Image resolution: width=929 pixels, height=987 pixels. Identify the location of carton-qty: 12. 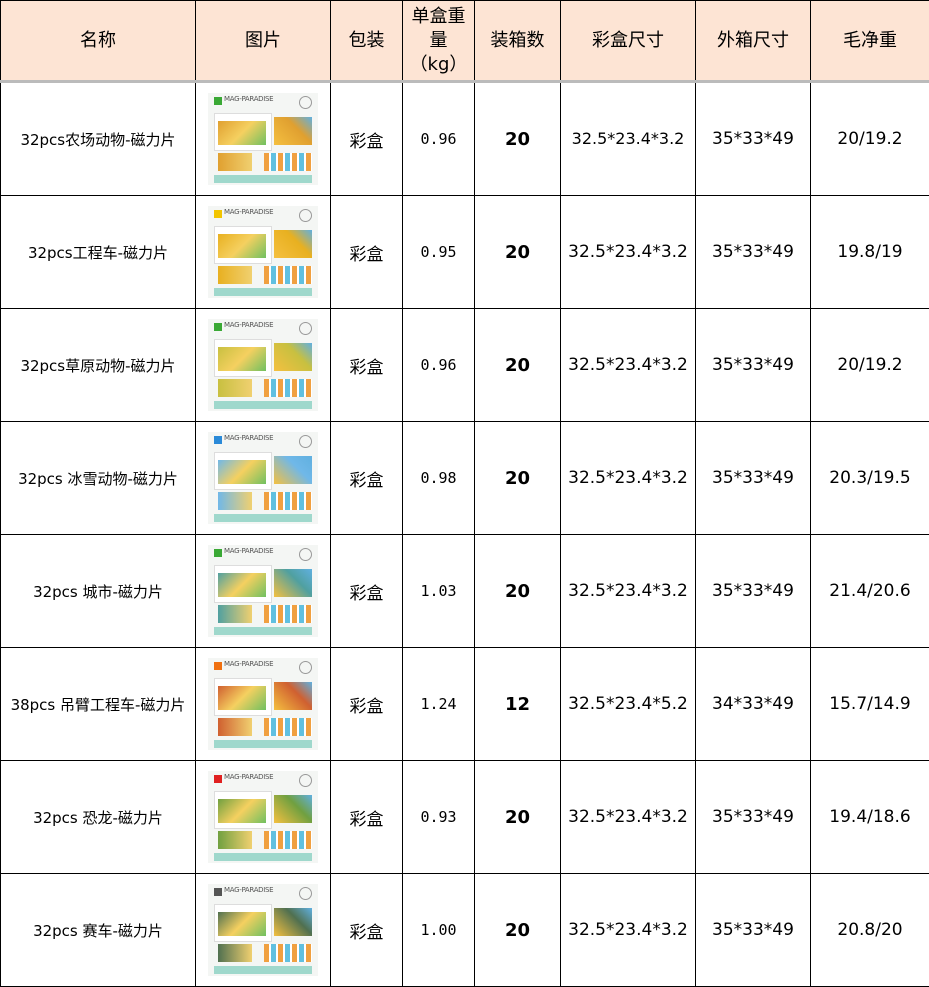
(518, 704).